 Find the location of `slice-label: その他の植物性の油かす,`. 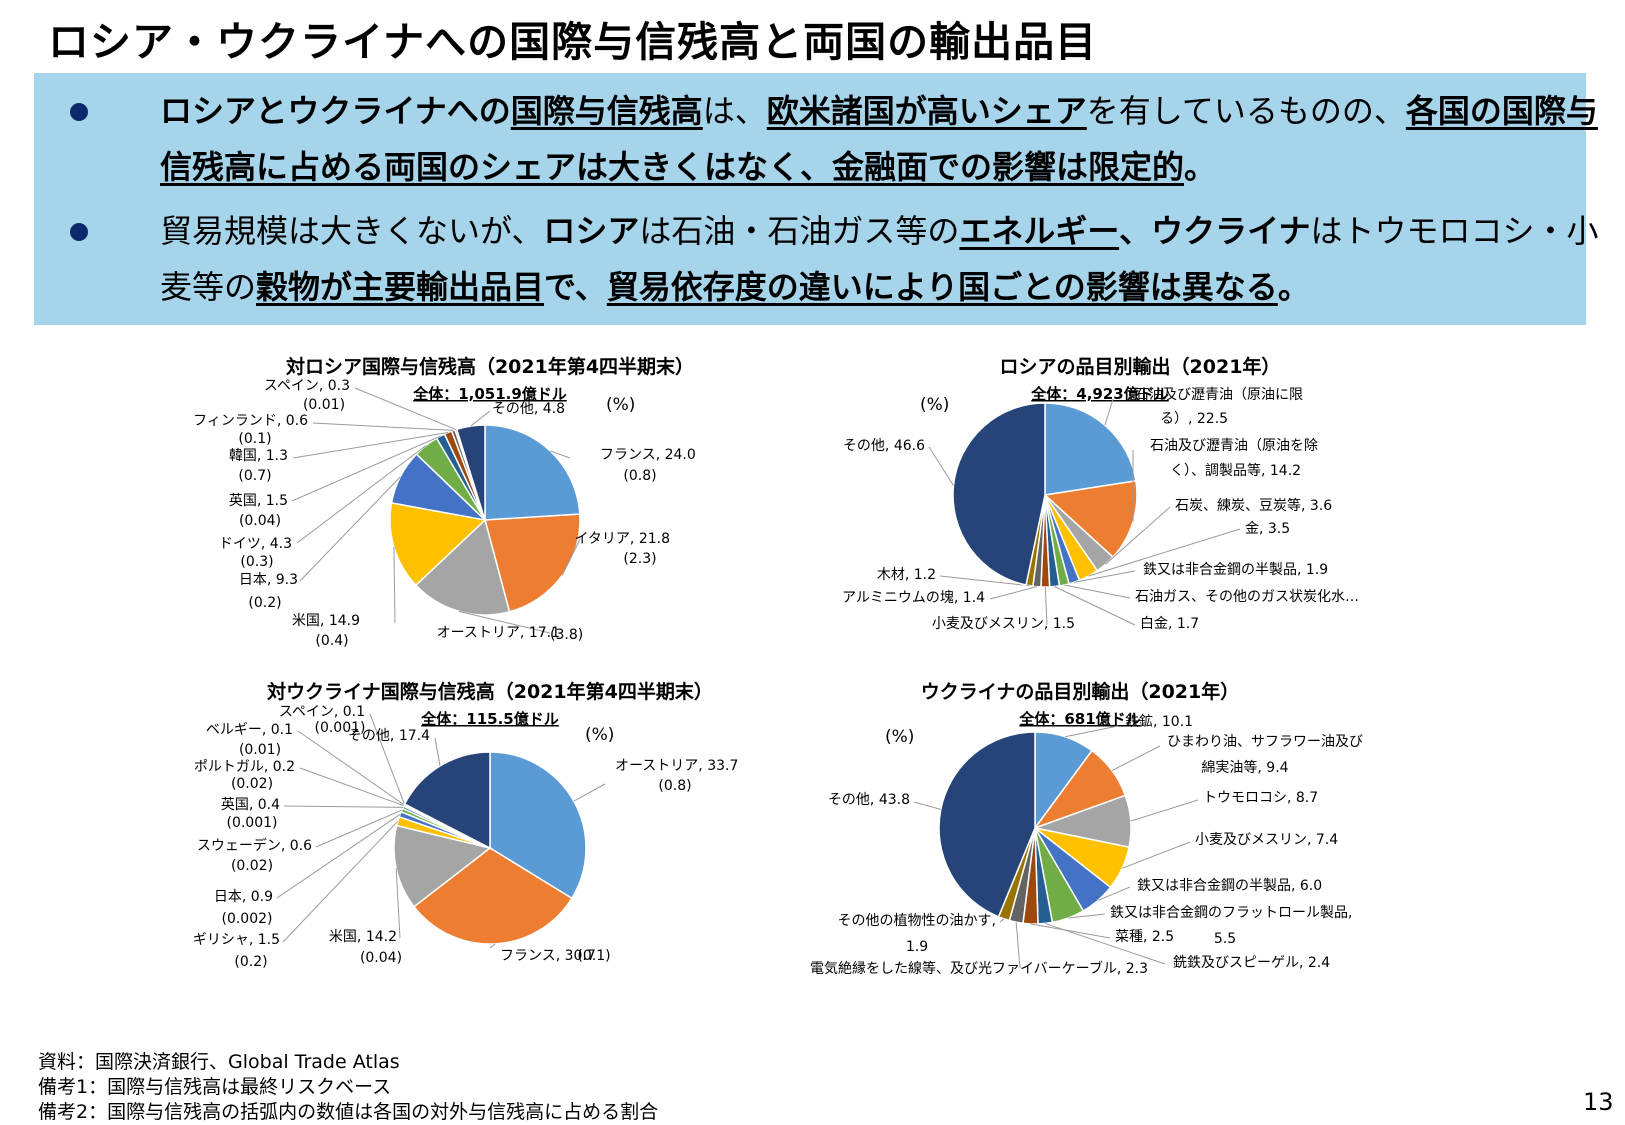

slice-label: その他の植物性の油かす, is located at coordinates (917, 921).